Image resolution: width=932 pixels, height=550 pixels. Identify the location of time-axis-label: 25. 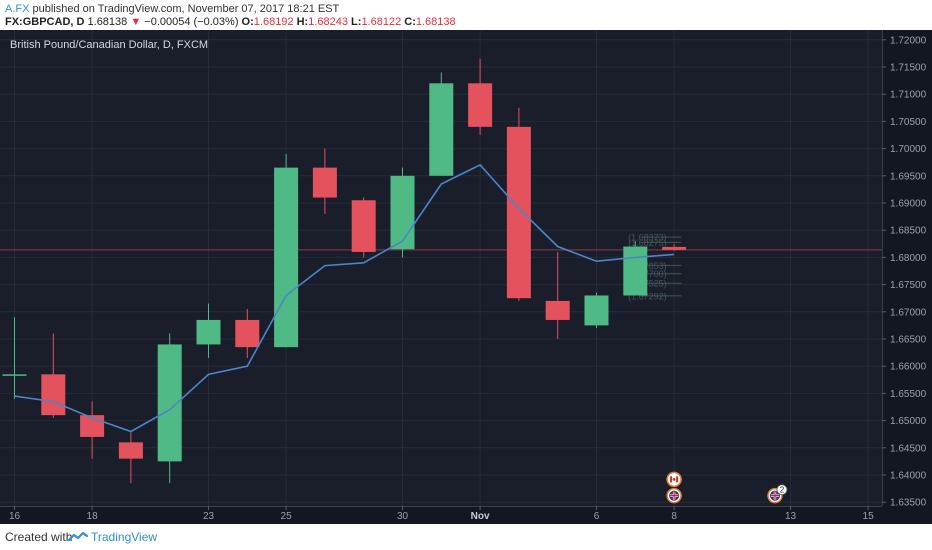
(287, 516).